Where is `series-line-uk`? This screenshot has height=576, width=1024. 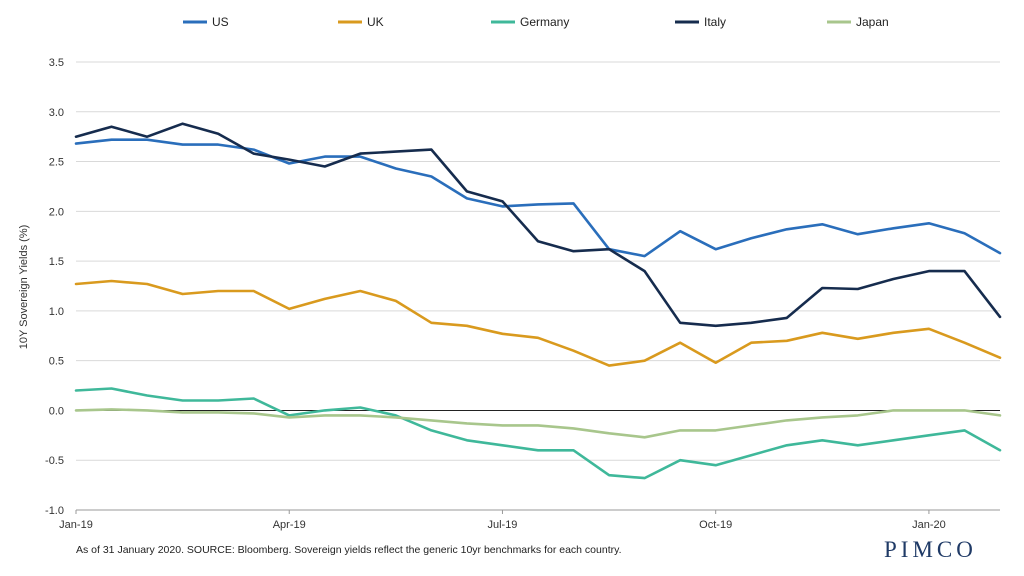 series-line-uk is located at coordinates (538, 323).